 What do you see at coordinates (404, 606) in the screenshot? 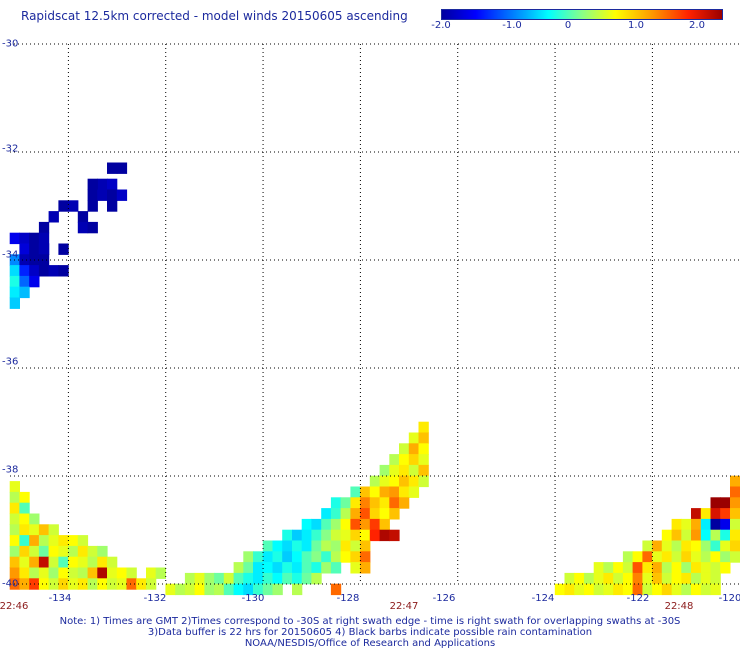
I see `swath-time-label: 22:47` at bounding box center [404, 606].